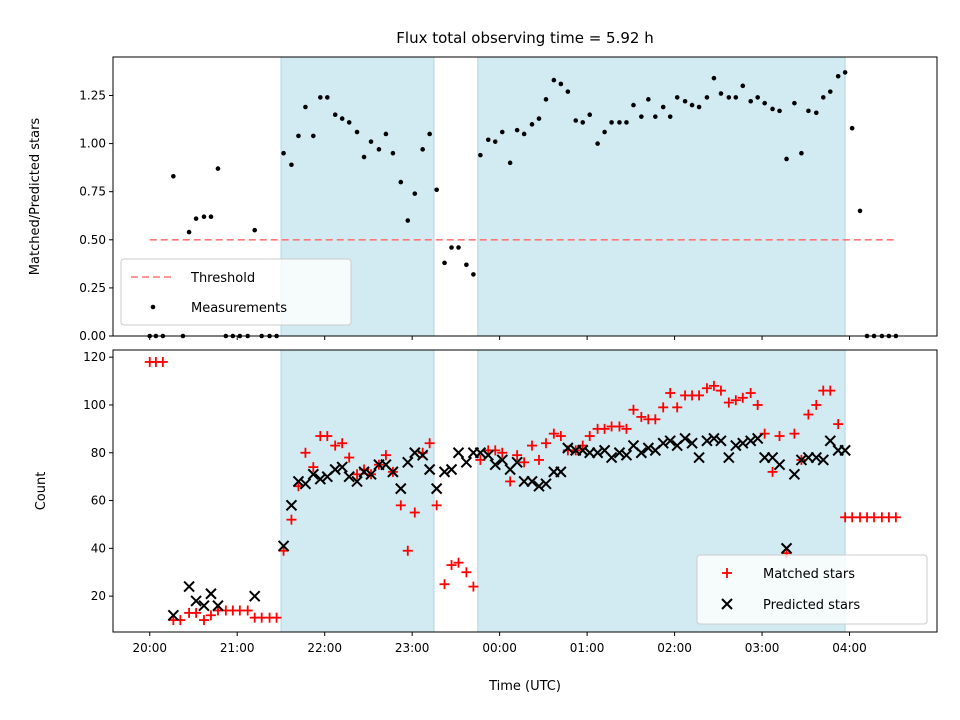 This screenshot has width=960, height=720. I want to click on top-x-ticks, so click(500, 338).